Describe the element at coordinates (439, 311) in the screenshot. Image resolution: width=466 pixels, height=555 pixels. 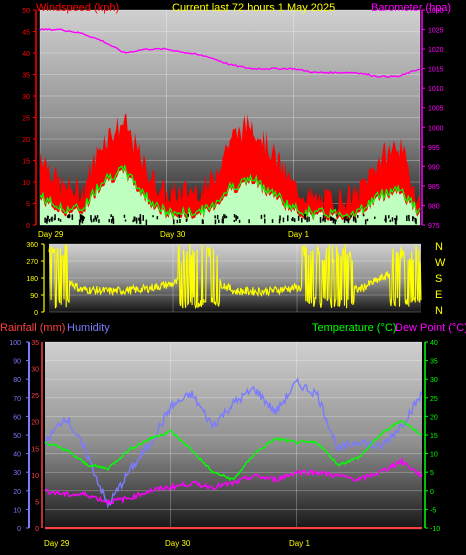
I see `direction-letter-n-bottom: N` at that location.